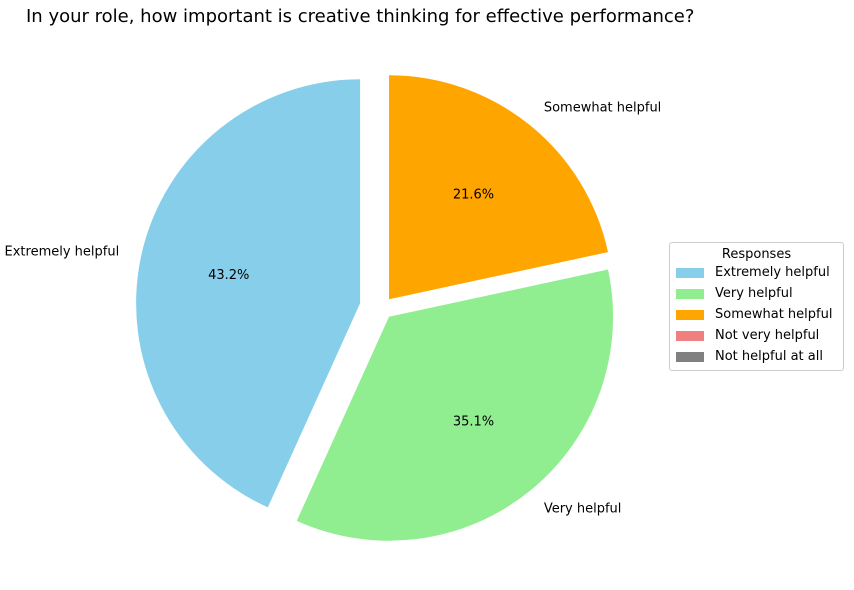  I want to click on slice-percent-label: 43.2%, so click(228, 275).